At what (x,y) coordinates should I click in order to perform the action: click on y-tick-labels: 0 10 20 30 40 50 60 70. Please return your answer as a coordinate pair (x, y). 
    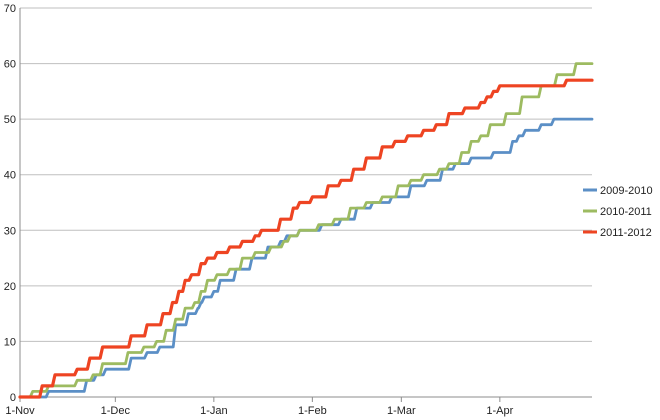
    Looking at the image, I should click on (10, 203).